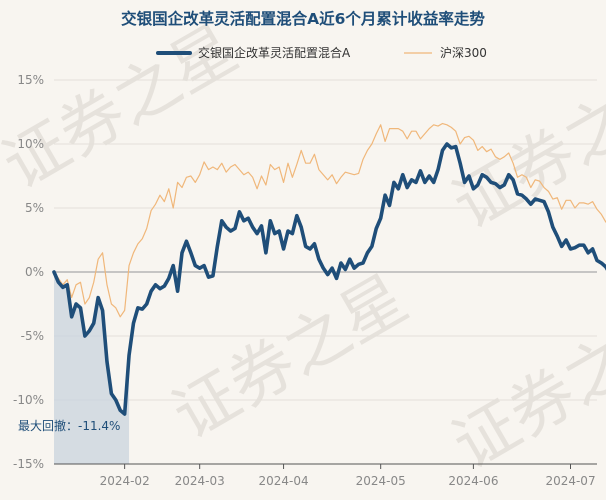 The height and width of the screenshot is (500, 606). What do you see at coordinates (28, 464) in the screenshot?
I see `y-tick-label: -15%` at bounding box center [28, 464].